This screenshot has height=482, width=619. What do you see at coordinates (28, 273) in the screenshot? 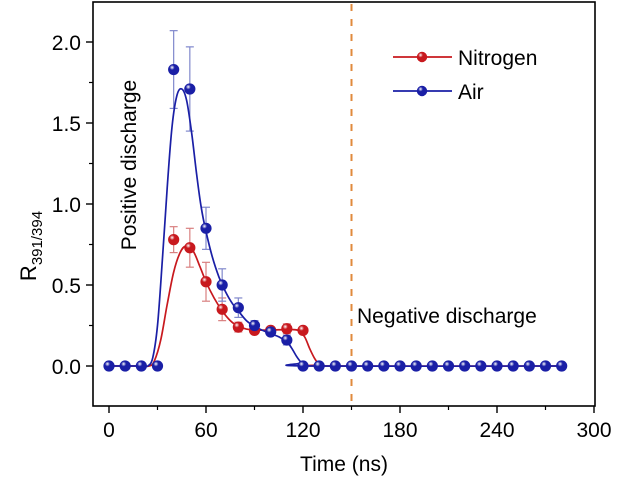
I see `y-axis-label-main: R` at bounding box center [28, 273].